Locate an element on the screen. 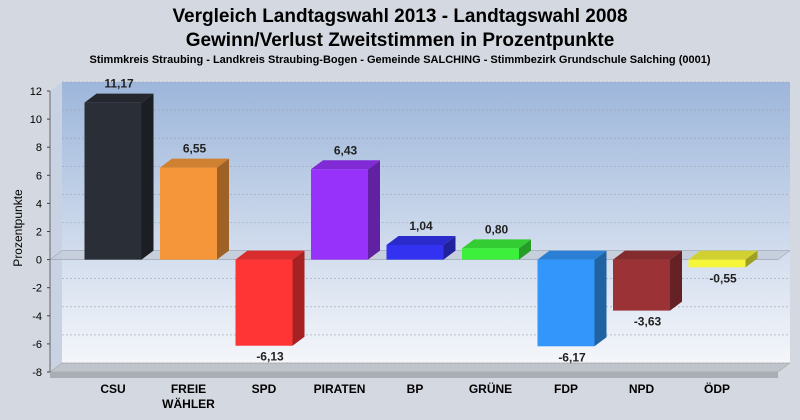 This screenshot has height=420, width=800. bar-grüne is located at coordinates (496, 249).